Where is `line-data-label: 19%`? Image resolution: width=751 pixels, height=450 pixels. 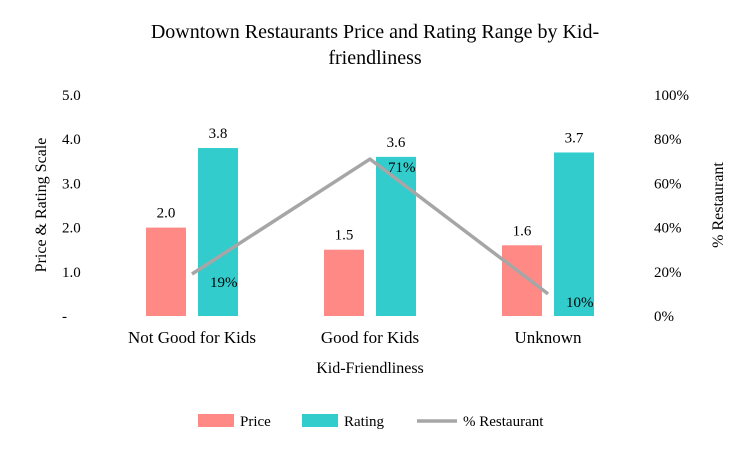
line-data-label: 19% is located at coordinates (224, 283).